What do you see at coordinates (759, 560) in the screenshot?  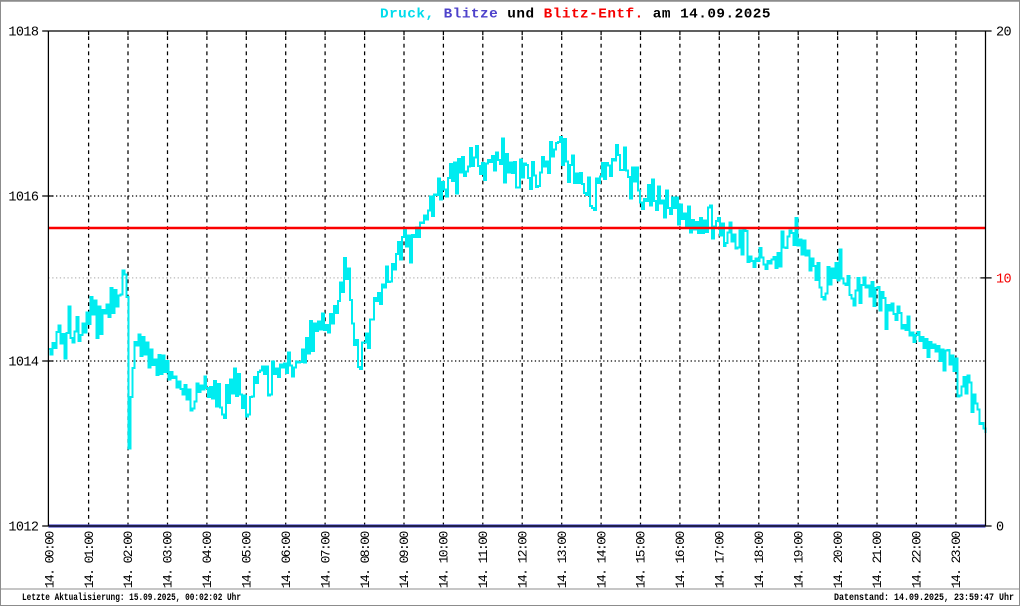 I see `svg-text: 14. 18:00` at bounding box center [759, 560].